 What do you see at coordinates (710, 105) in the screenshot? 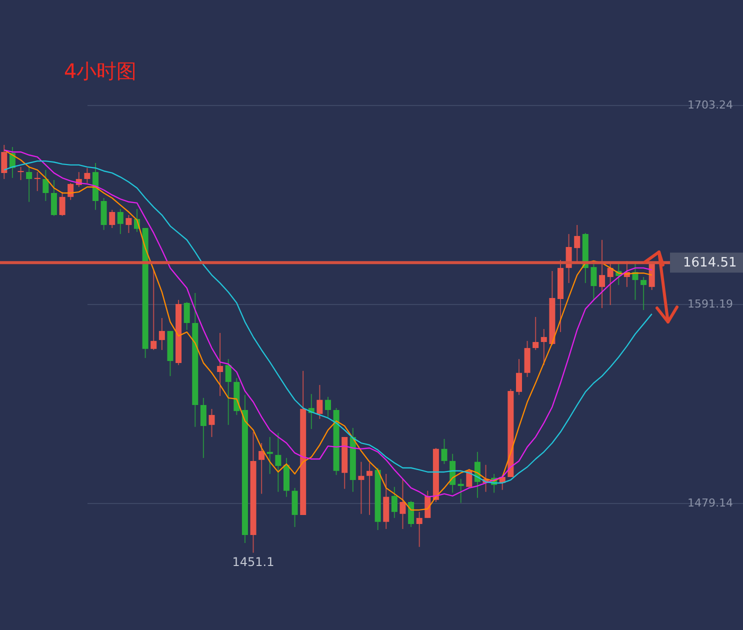
I see `y-tick-label: 1703.24` at bounding box center [710, 105].